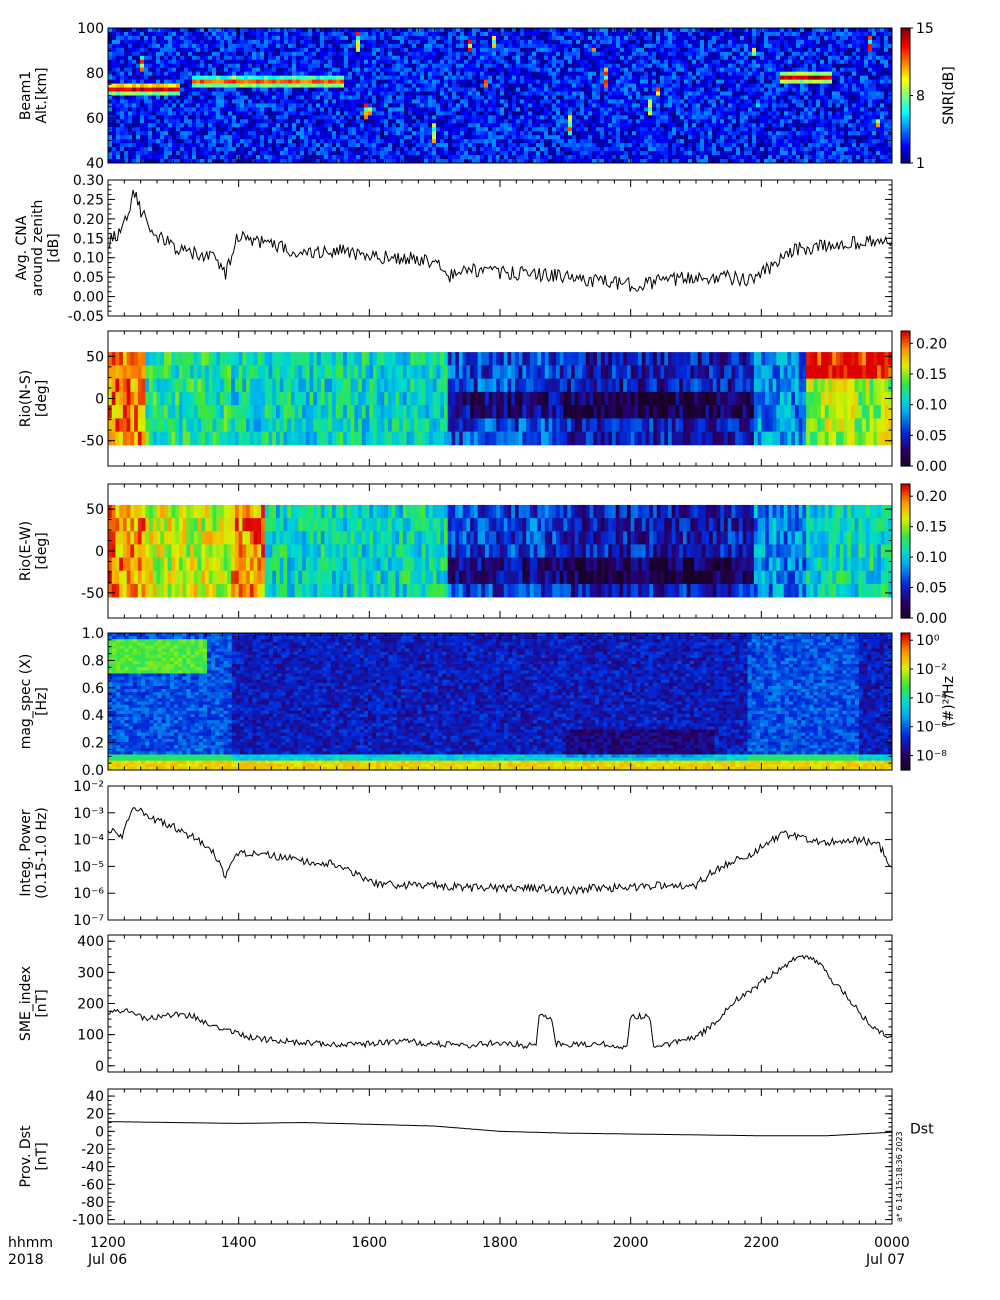 Image resolution: width=1000 pixels, height=1300 pixels. I want to click on x-tick-label: 2000, so click(631, 1243).